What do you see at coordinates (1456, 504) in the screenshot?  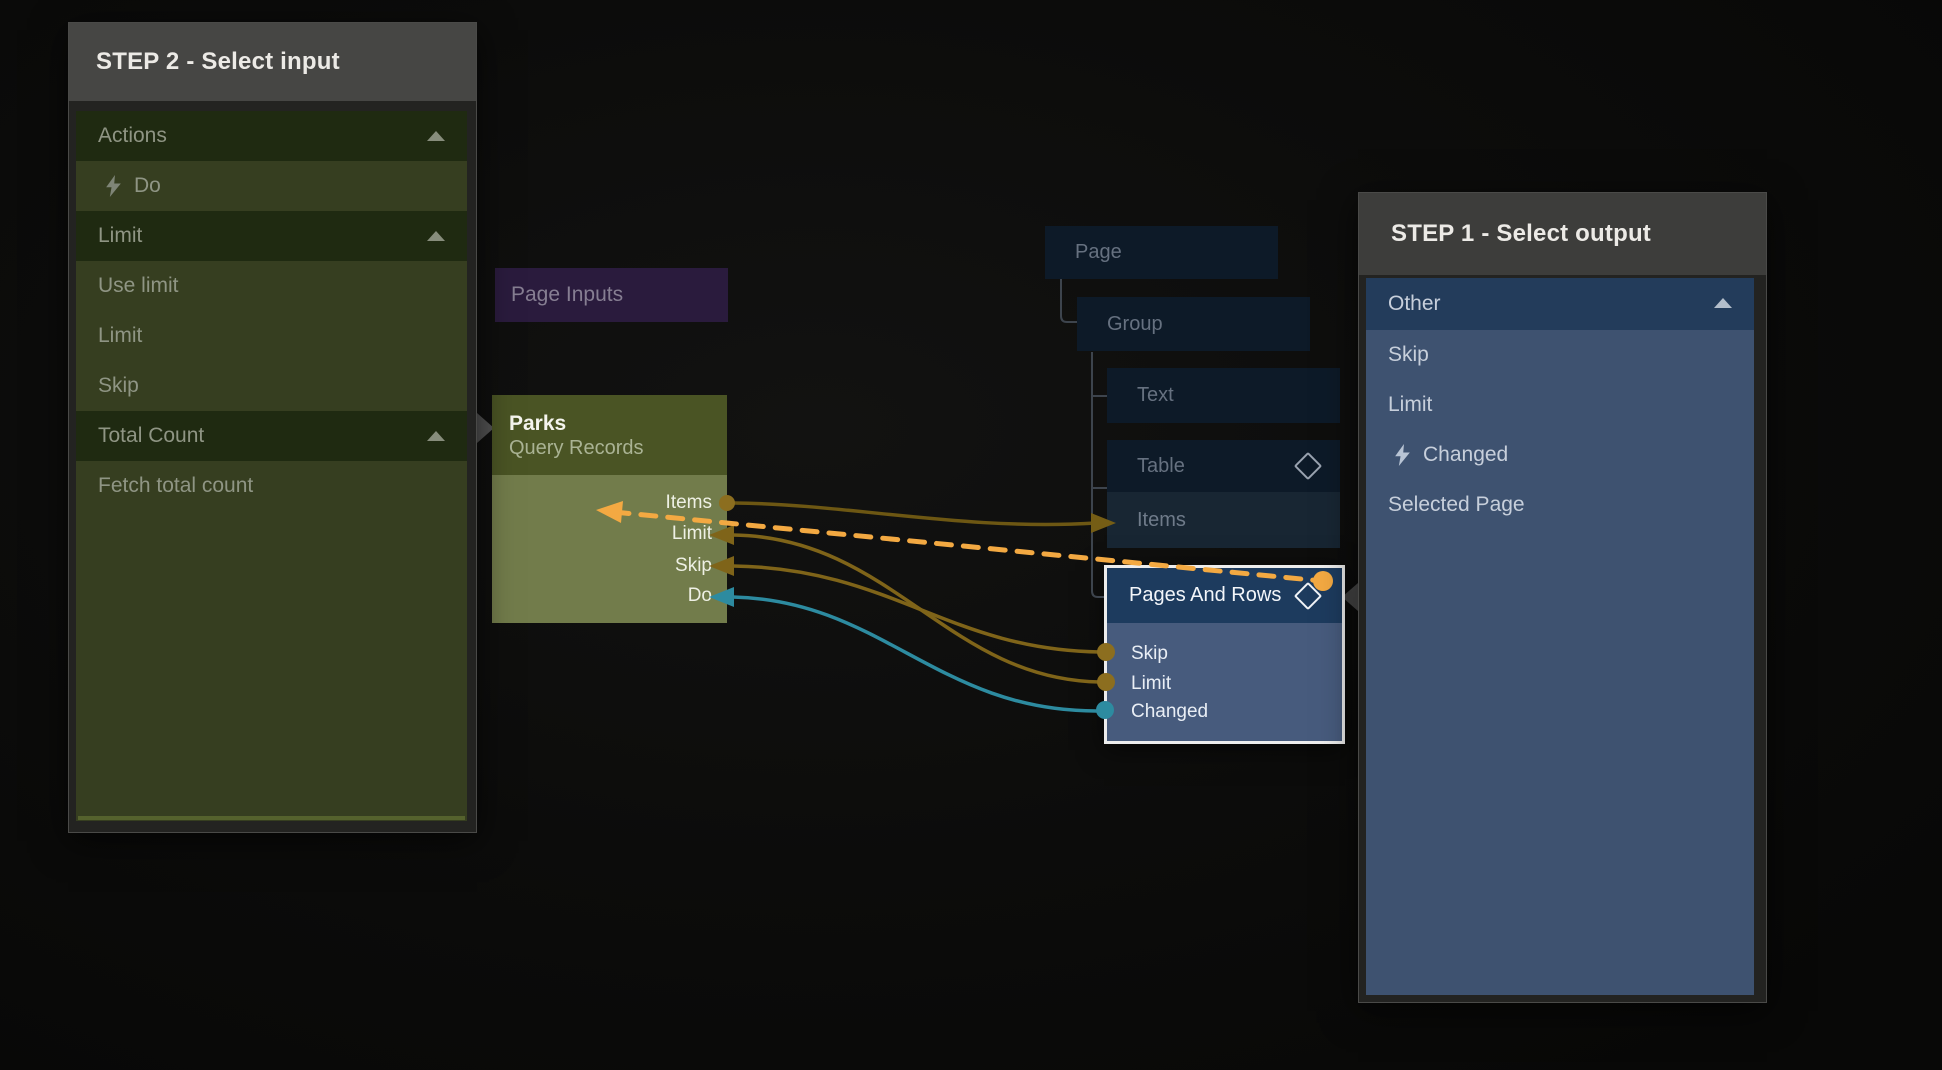 I see `item-label: Selected Page` at bounding box center [1456, 504].